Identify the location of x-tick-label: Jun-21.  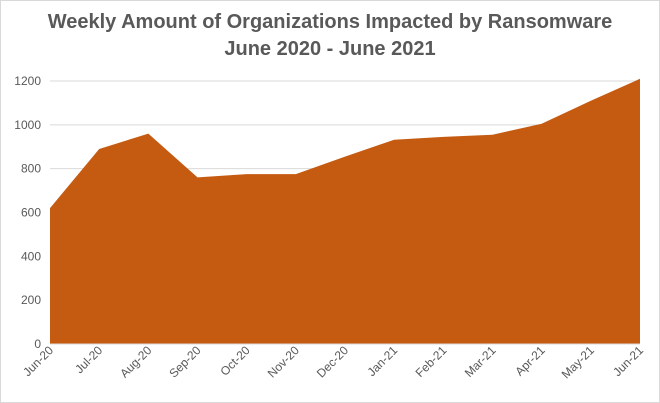
(628, 361).